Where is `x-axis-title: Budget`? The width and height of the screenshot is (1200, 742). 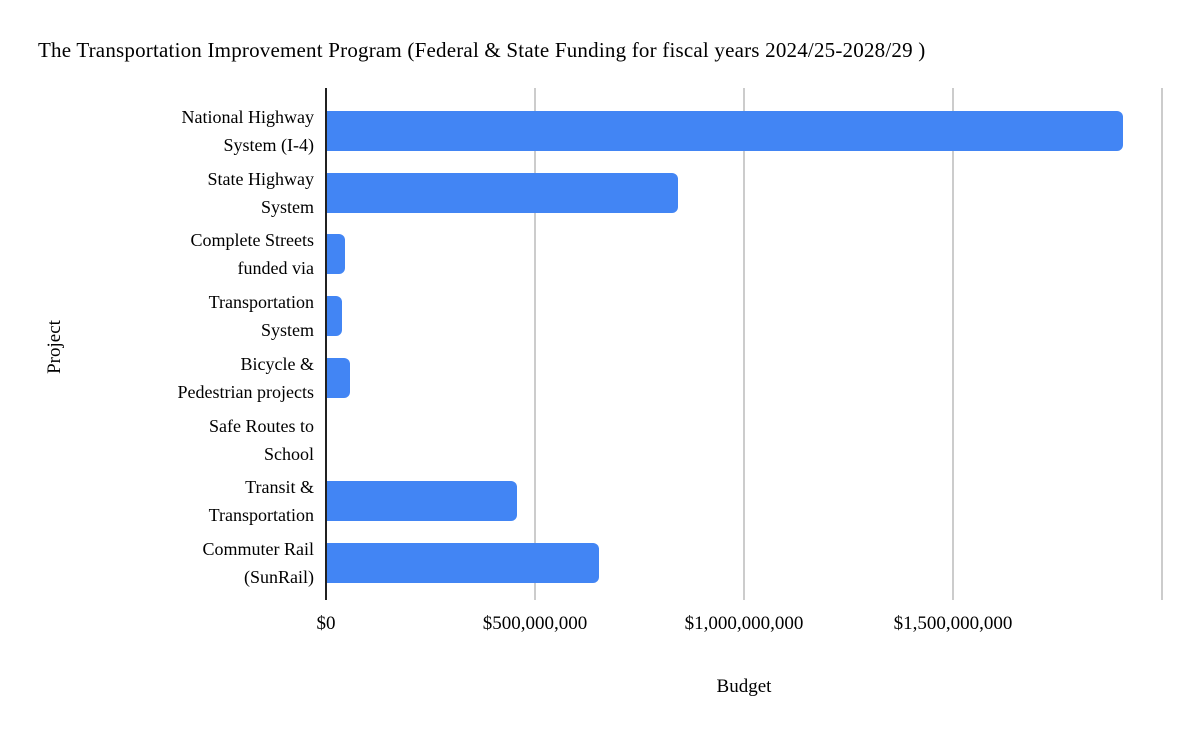 x-axis-title: Budget is located at coordinates (744, 686).